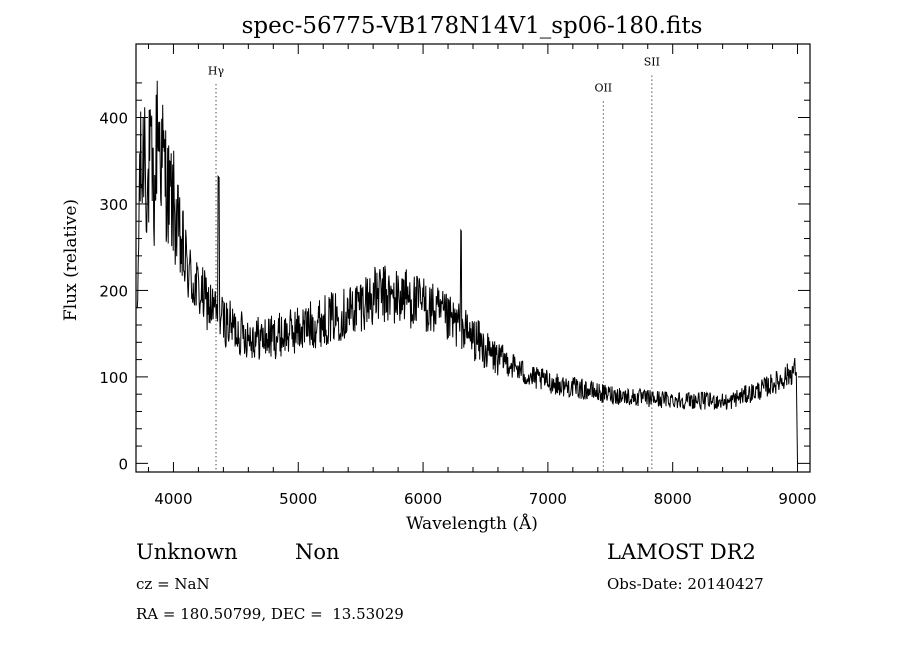 The height and width of the screenshot is (650, 900). What do you see at coordinates (113, 118) in the screenshot?
I see `y-tick-label: 400` at bounding box center [113, 118].